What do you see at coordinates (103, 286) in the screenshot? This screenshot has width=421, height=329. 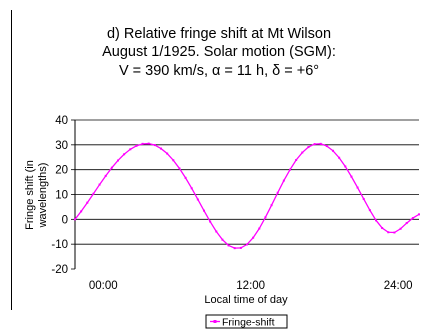 I see `x-tick-label-0: 00:00` at bounding box center [103, 286].